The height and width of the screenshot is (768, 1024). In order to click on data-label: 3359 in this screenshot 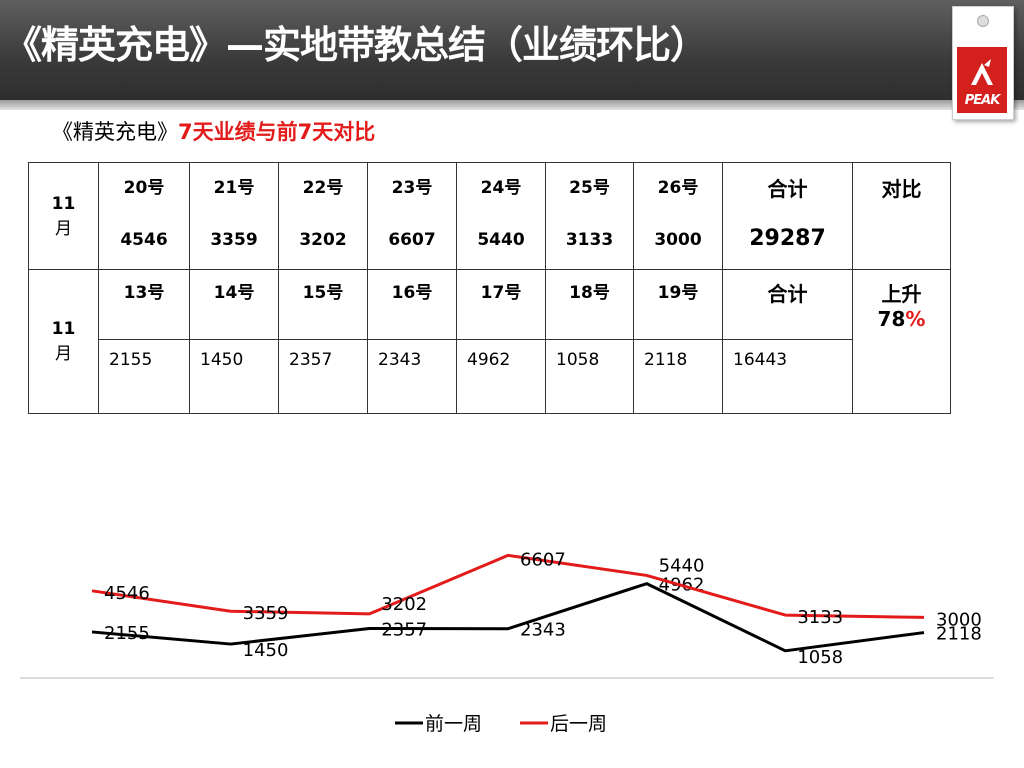, I will do `click(266, 613)`.